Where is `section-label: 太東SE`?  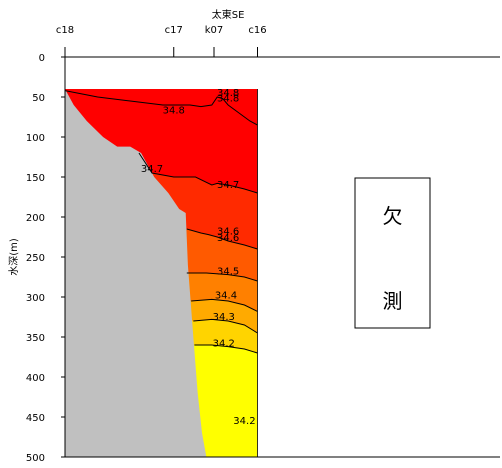 section-label: 太東SE is located at coordinates (228, 14).